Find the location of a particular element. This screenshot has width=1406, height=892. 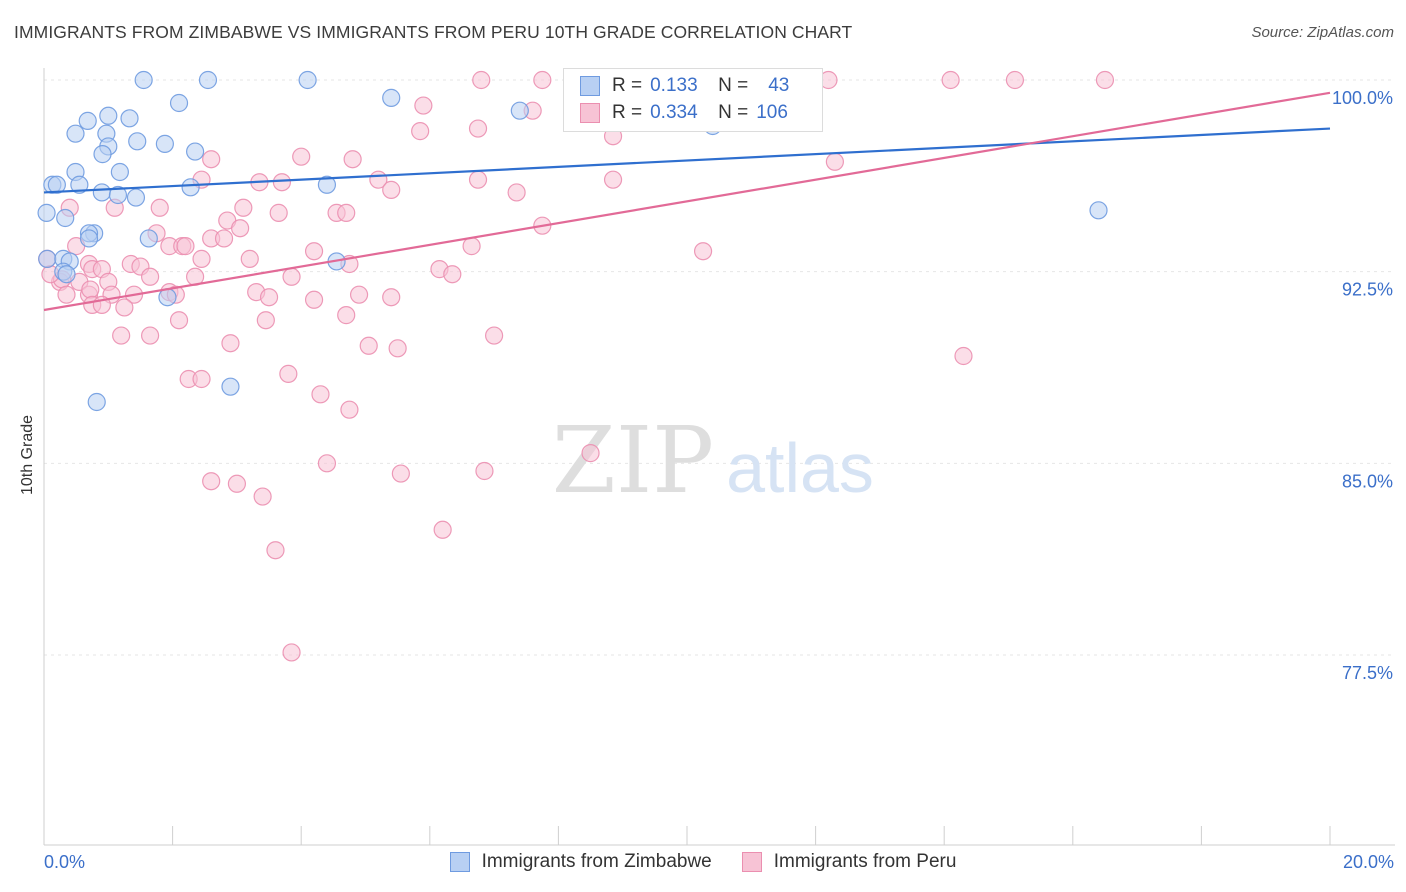

legend-label-peru: Immigrants from Peru is located at coordinates (865, 861).